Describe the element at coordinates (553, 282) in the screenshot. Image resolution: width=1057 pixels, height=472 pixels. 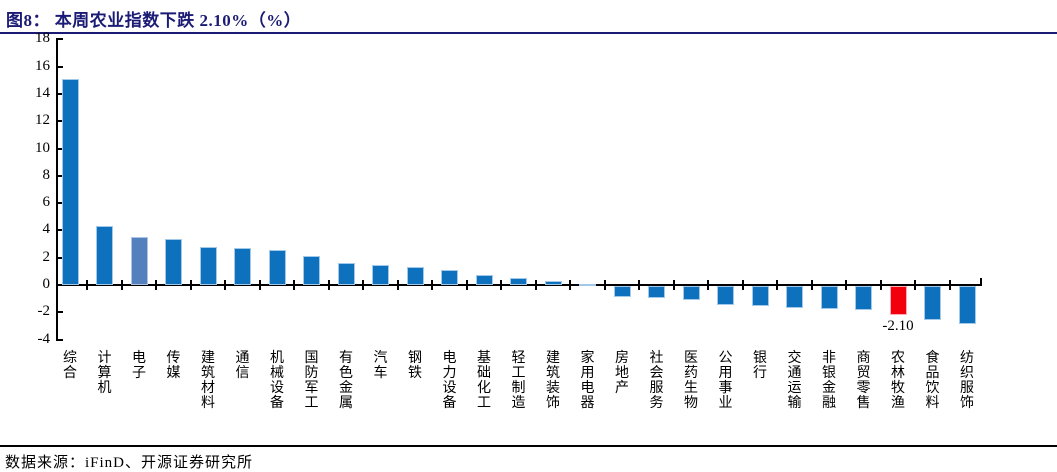
I see `bar-建筑装饰` at that location.